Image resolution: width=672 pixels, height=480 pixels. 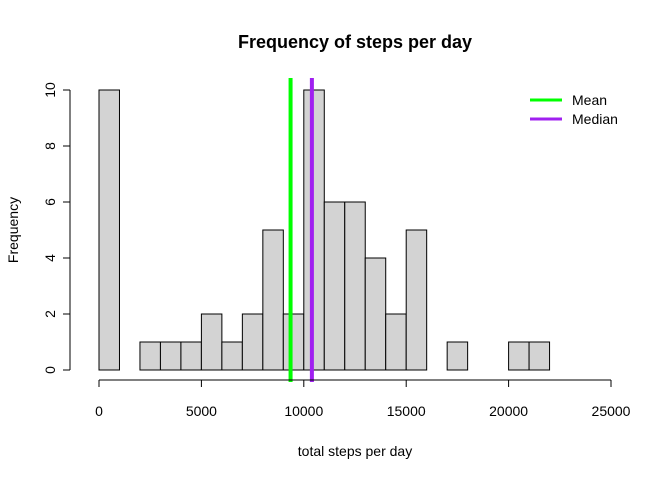 I want to click on x-tick-label-25000: 25000, so click(x=611, y=411).